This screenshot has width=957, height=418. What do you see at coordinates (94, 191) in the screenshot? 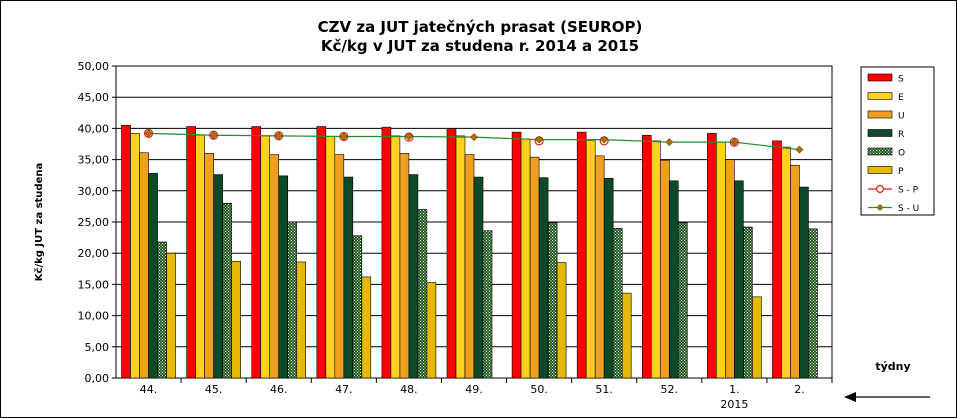
I see `y-tick-label: 30,00` at bounding box center [94, 191].